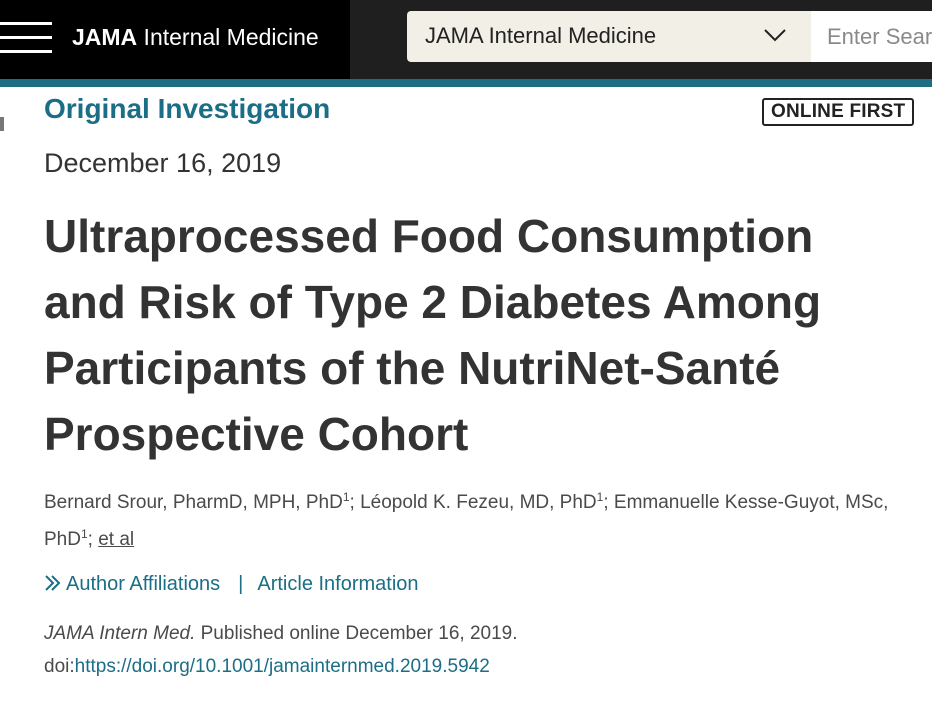 Image resolution: width=932 pixels, height=702 pixels. Describe the element at coordinates (775, 35) in the screenshot. I see `chevron-down-icon` at that location.